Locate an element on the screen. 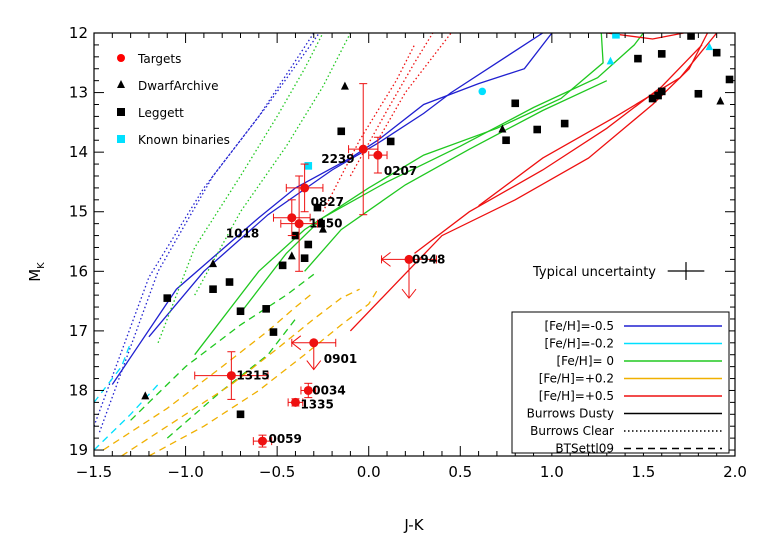  x-tick-label-0: −1.5 is located at coordinates (94, 472).